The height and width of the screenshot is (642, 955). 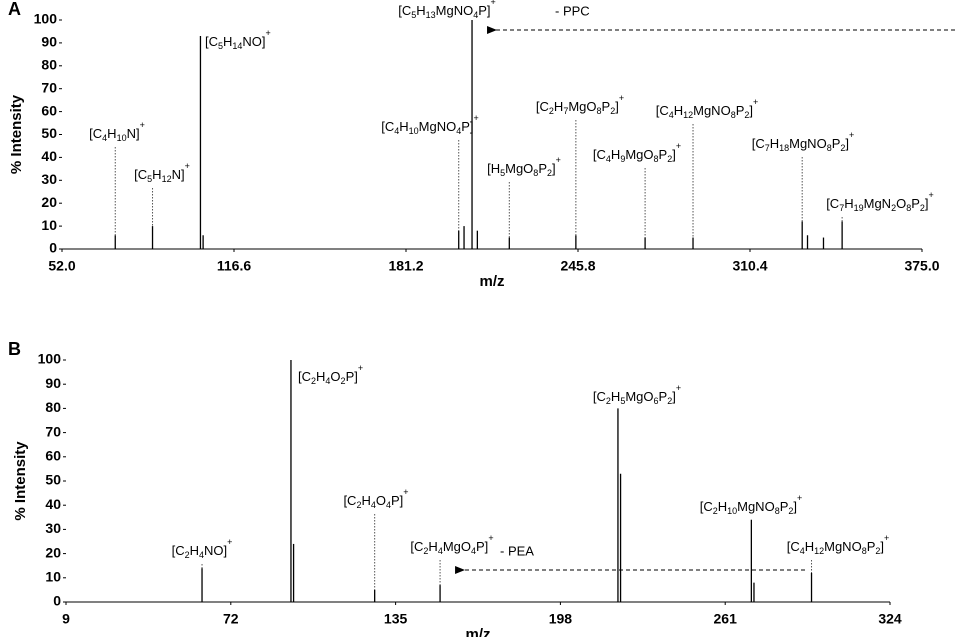 What do you see at coordinates (430, 124) in the screenshot?
I see `peak-label: [C4H10MgNO4P]+` at bounding box center [430, 124].